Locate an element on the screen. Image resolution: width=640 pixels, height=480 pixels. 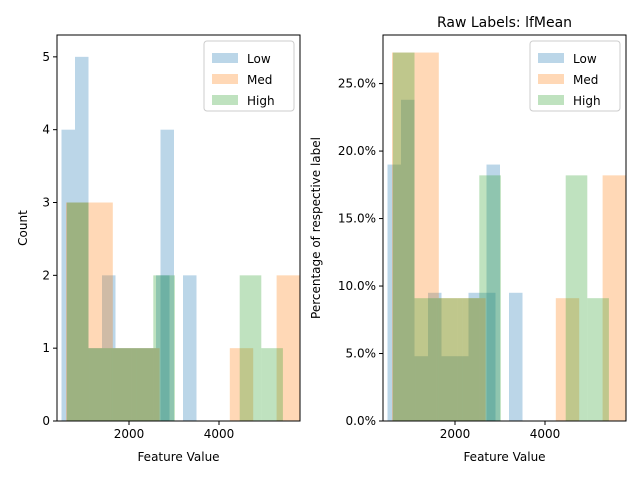
right-legend-label-high: High is located at coordinates (587, 101).